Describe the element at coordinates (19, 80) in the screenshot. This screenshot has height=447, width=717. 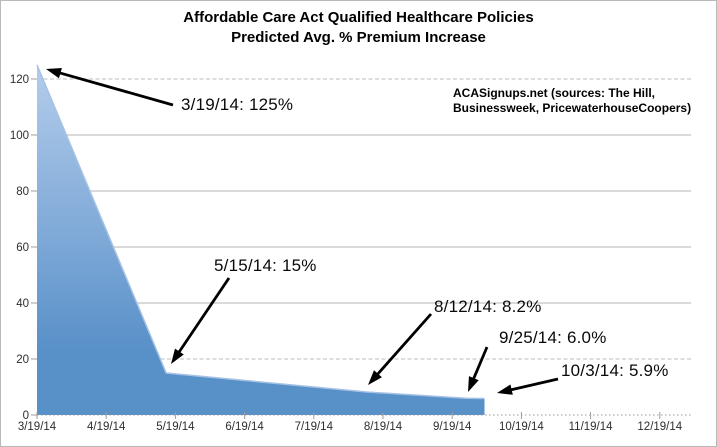
I see `y-axis-label: 120` at that location.